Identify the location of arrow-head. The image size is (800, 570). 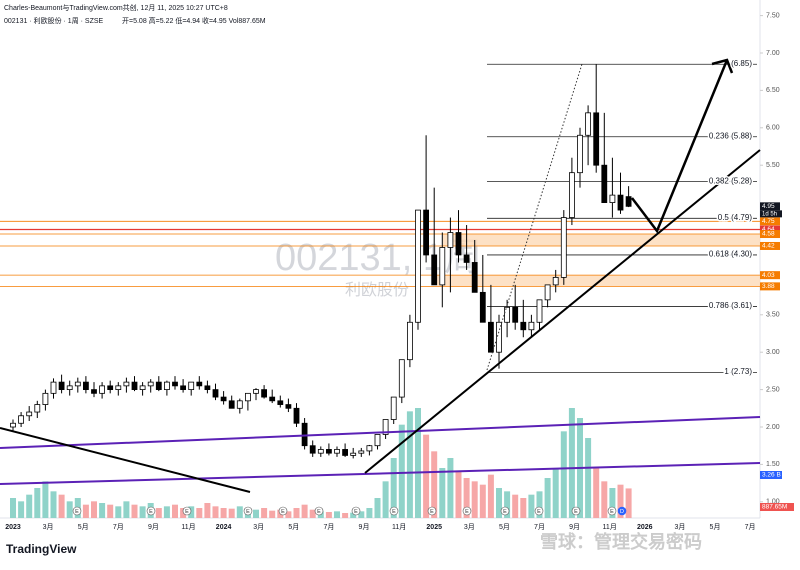
(722, 66).